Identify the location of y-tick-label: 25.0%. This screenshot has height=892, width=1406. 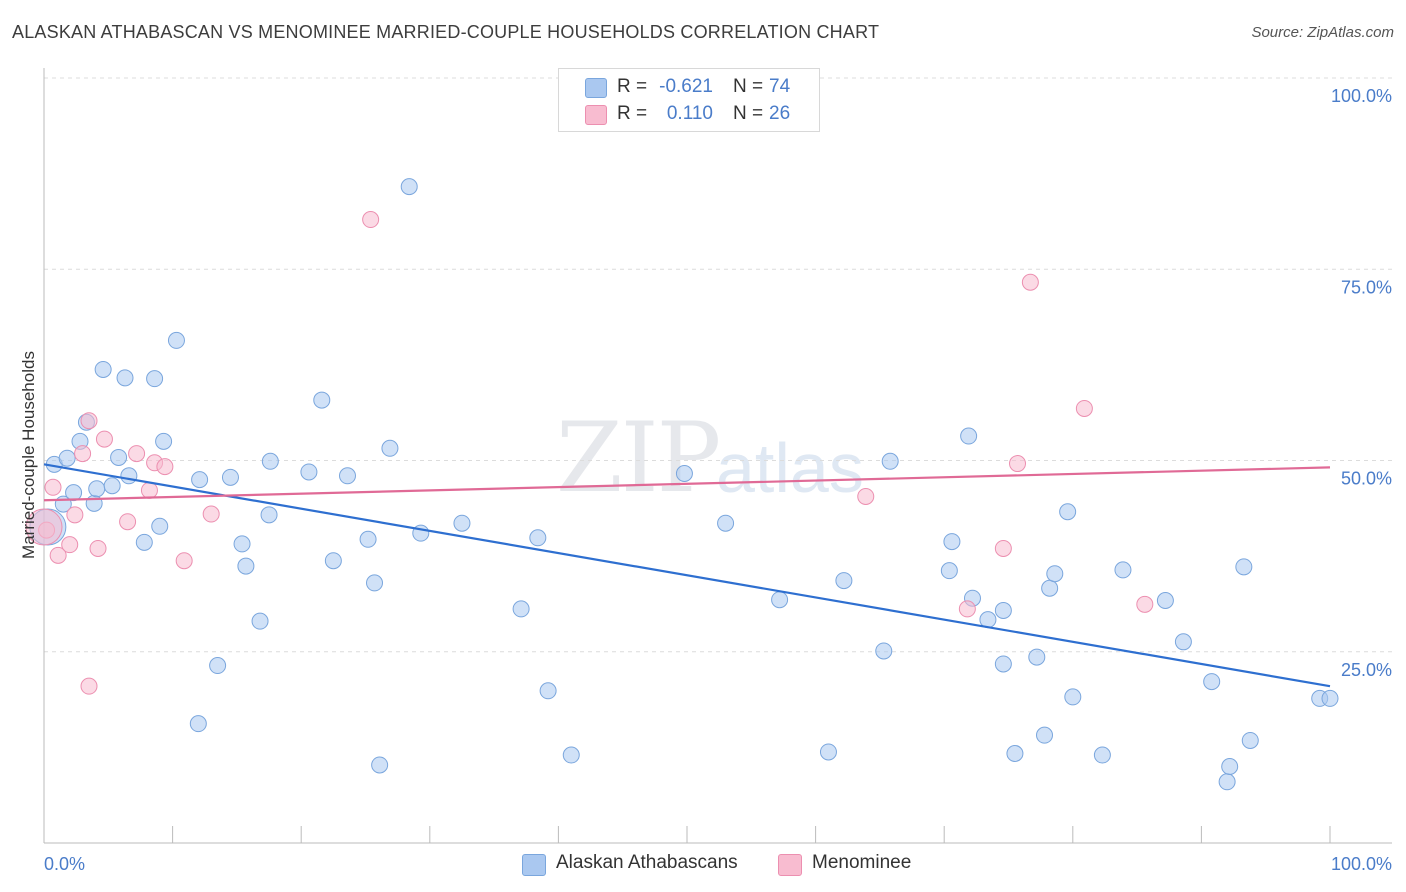
(1366, 670).